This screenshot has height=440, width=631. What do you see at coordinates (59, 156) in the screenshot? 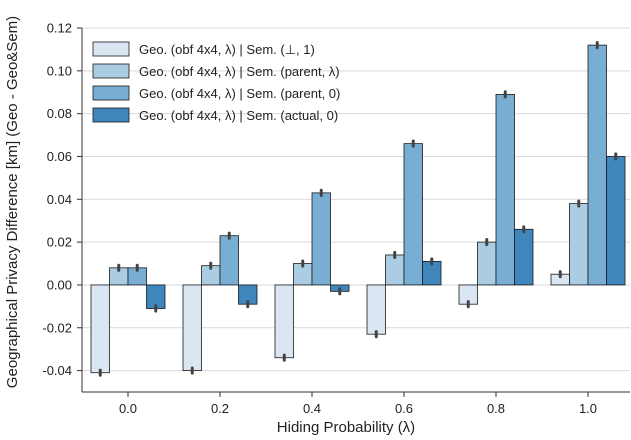
I see `y-tick-label: 0.06` at bounding box center [59, 156].